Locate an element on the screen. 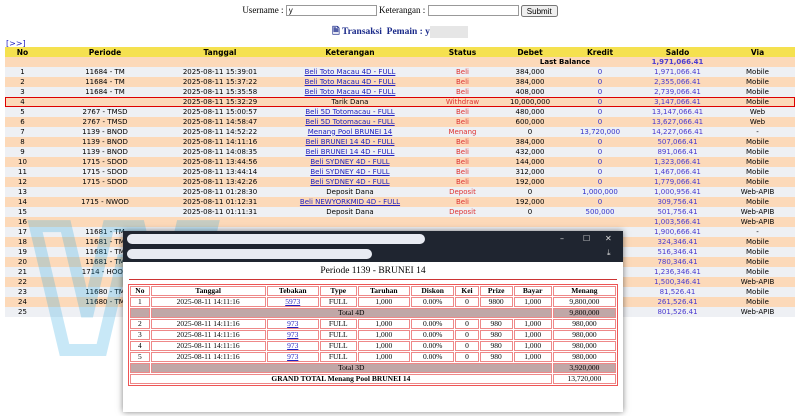  cell-debet: 480,000 is located at coordinates (530, 112).